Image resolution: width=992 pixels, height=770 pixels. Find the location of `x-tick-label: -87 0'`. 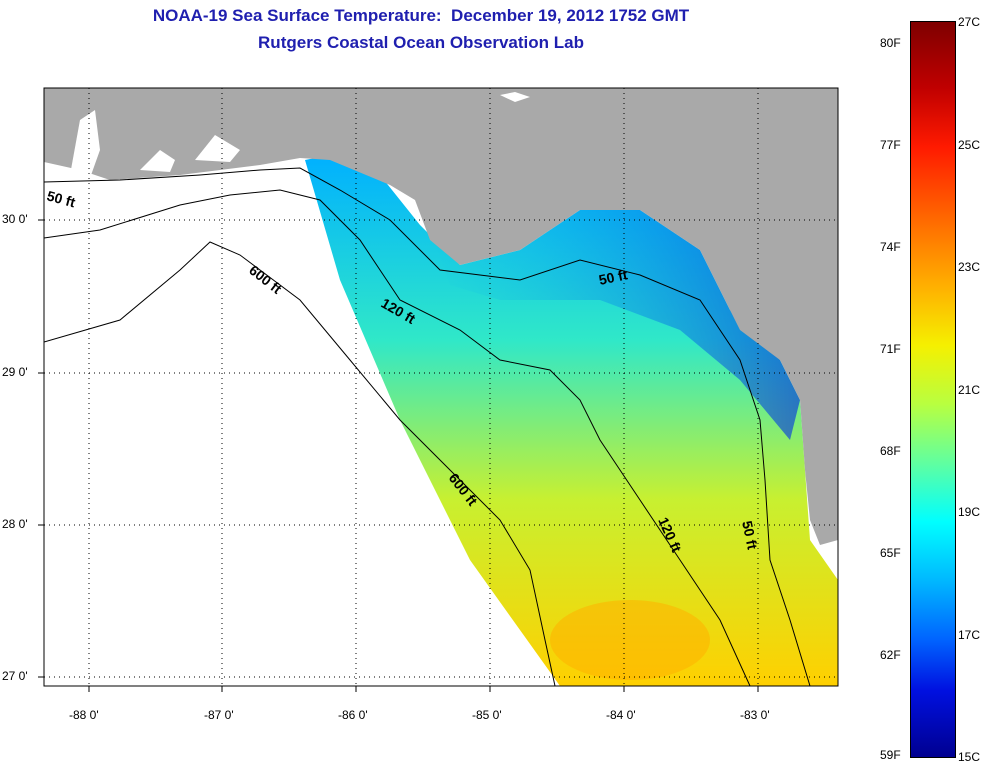

x-tick-label: -87 0' is located at coordinates (219, 715).